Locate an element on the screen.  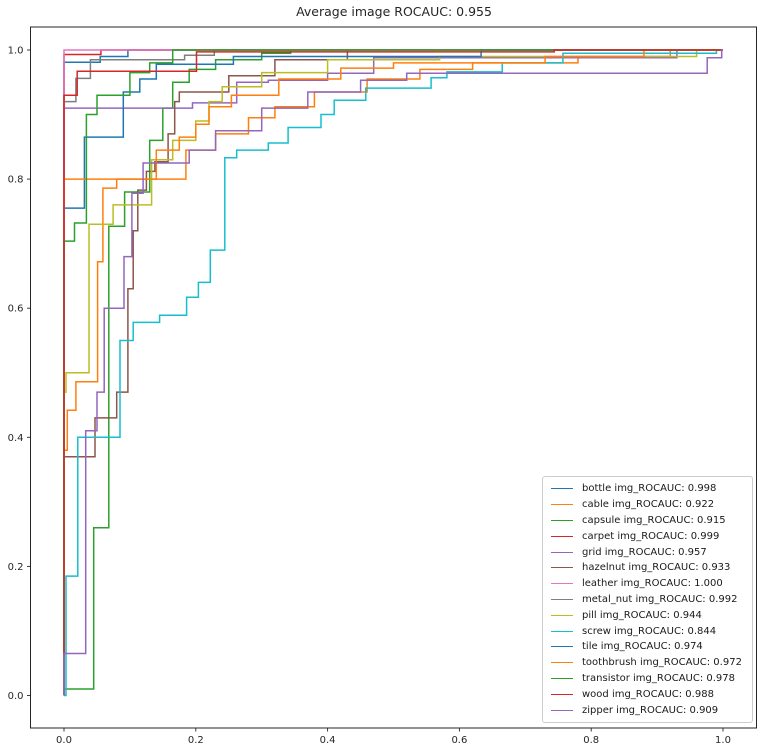
legend-label: cable img_ROCAUC: 0.922 is located at coordinates (648, 505).